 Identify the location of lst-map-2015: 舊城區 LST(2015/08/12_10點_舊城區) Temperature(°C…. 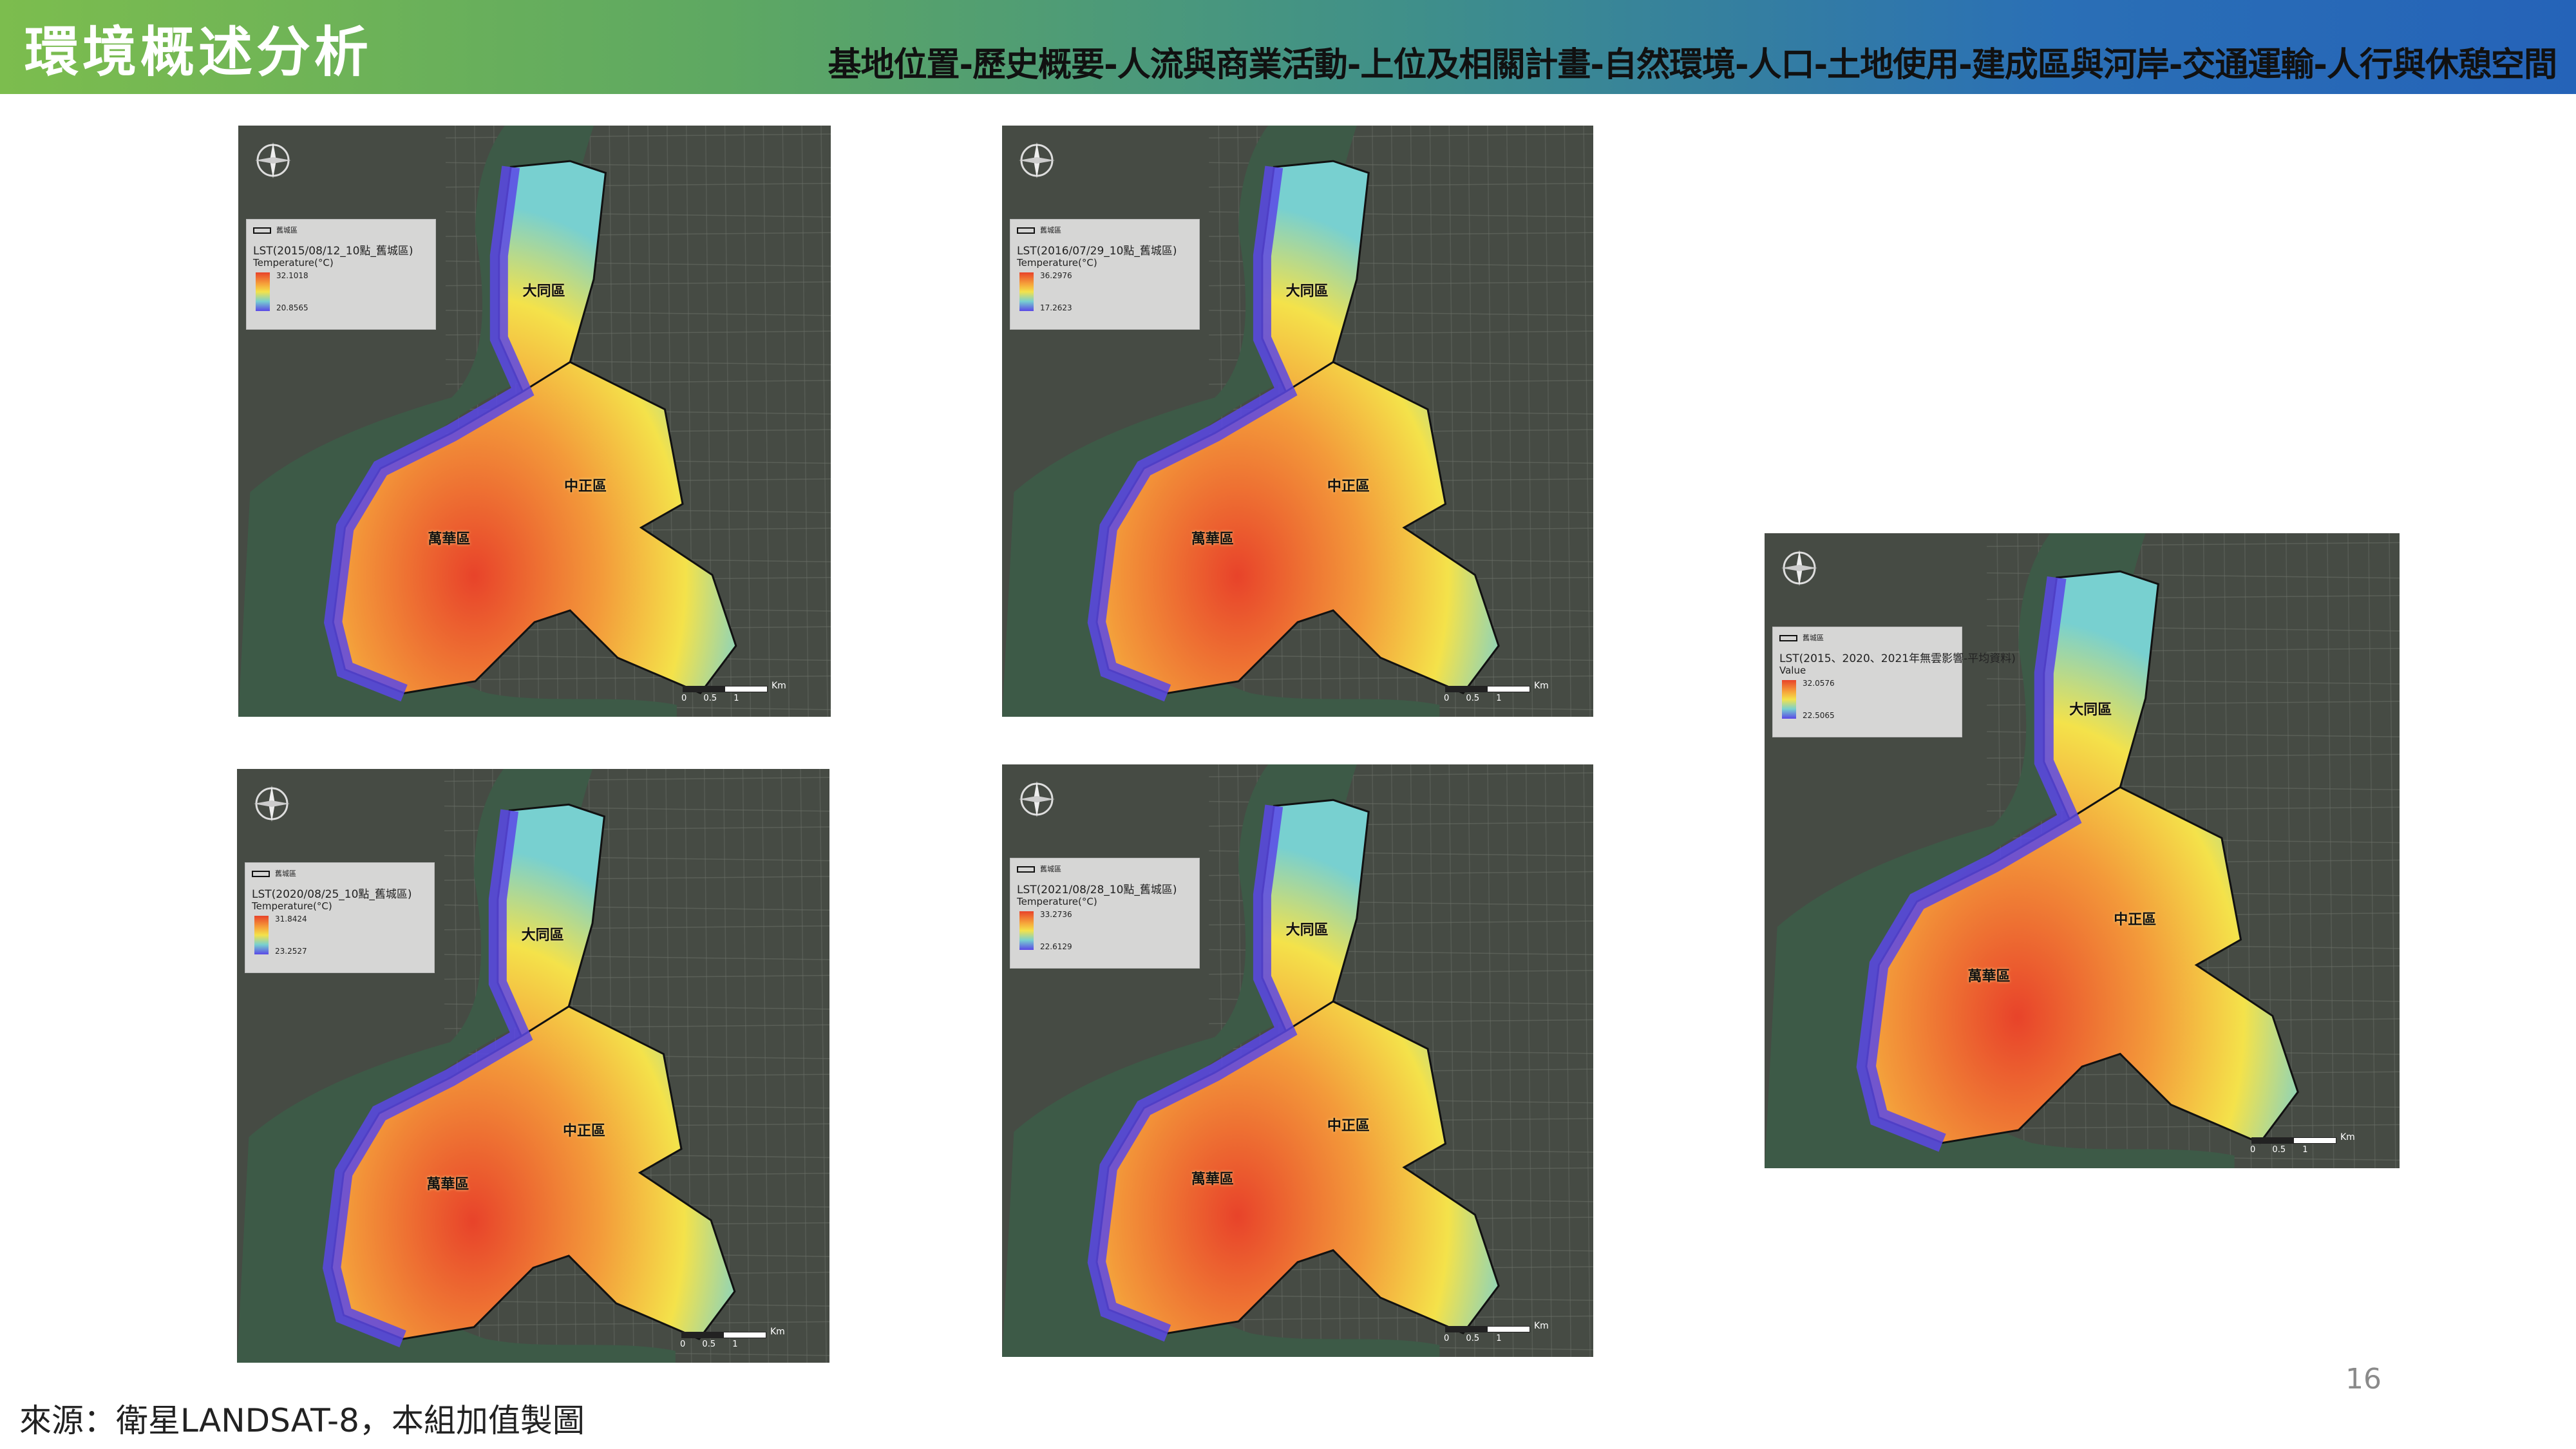
(534, 421).